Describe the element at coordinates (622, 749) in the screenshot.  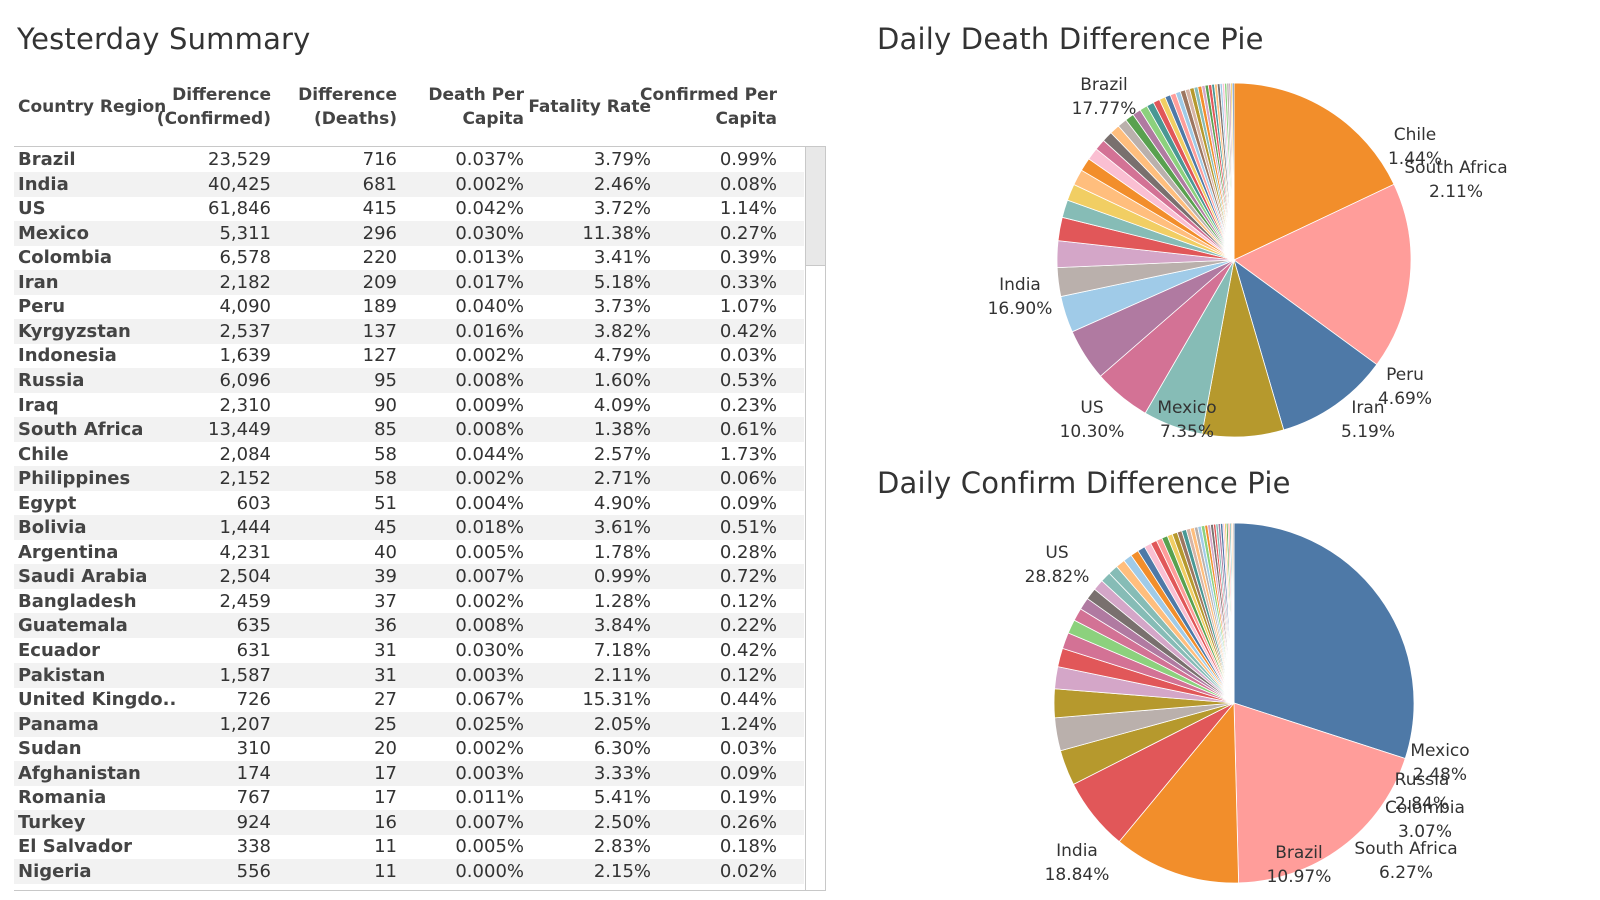
I see `cell-fr: 6.30%` at that location.